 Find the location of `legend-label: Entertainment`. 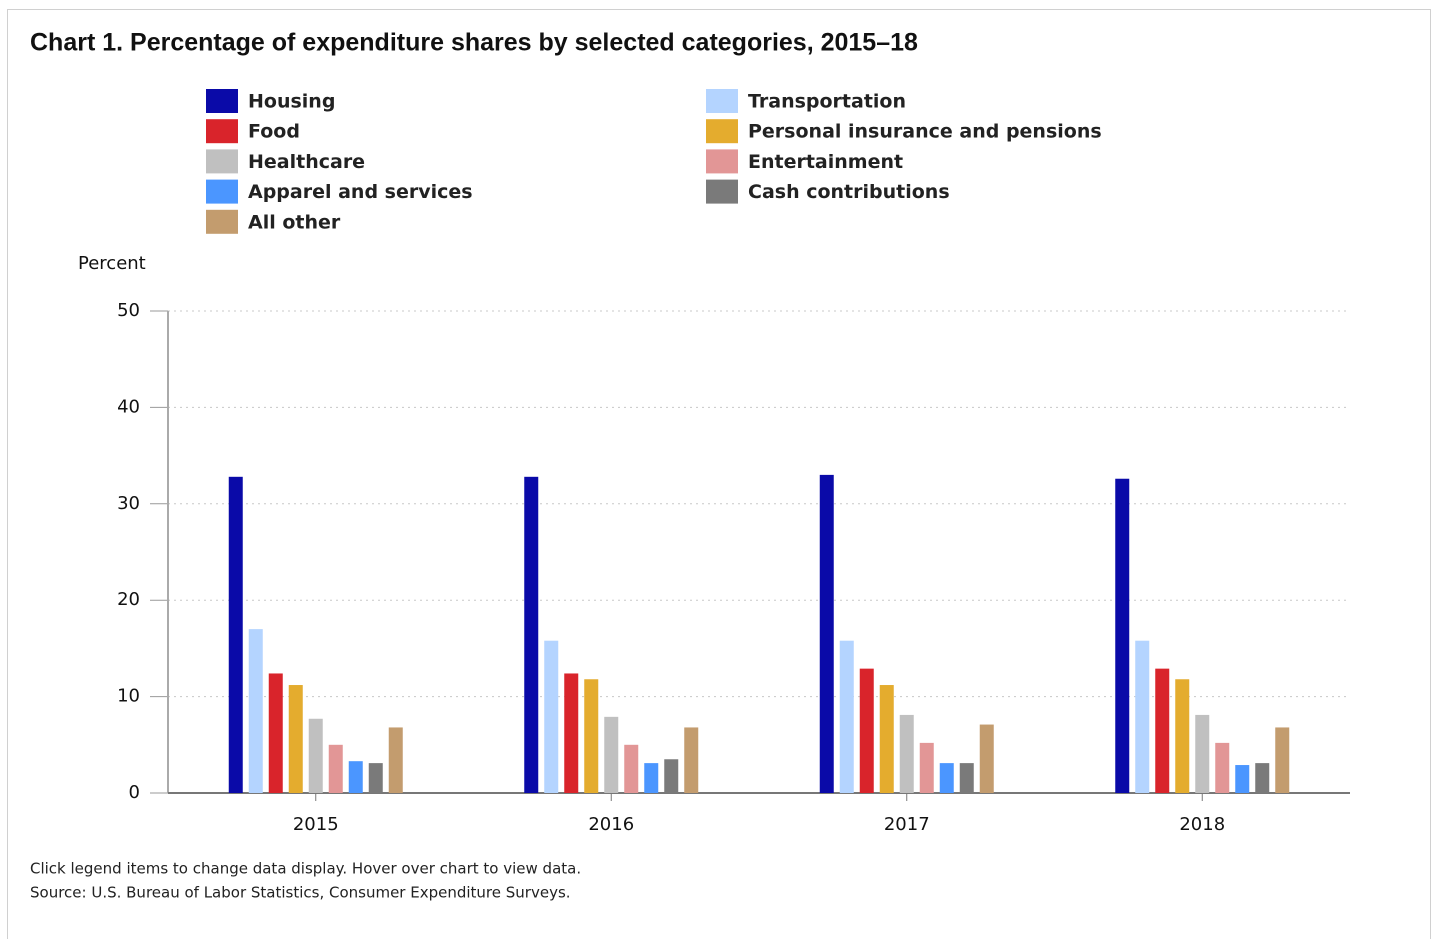

legend-label: Entertainment is located at coordinates (825, 162).